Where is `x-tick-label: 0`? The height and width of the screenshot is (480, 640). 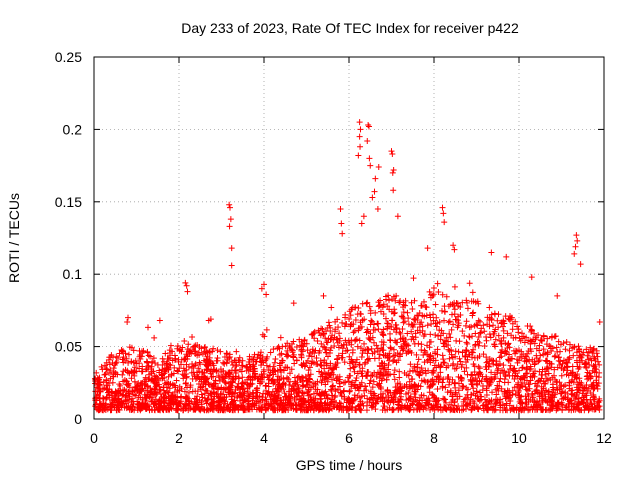
x-tick-label: 0 is located at coordinates (94, 438).